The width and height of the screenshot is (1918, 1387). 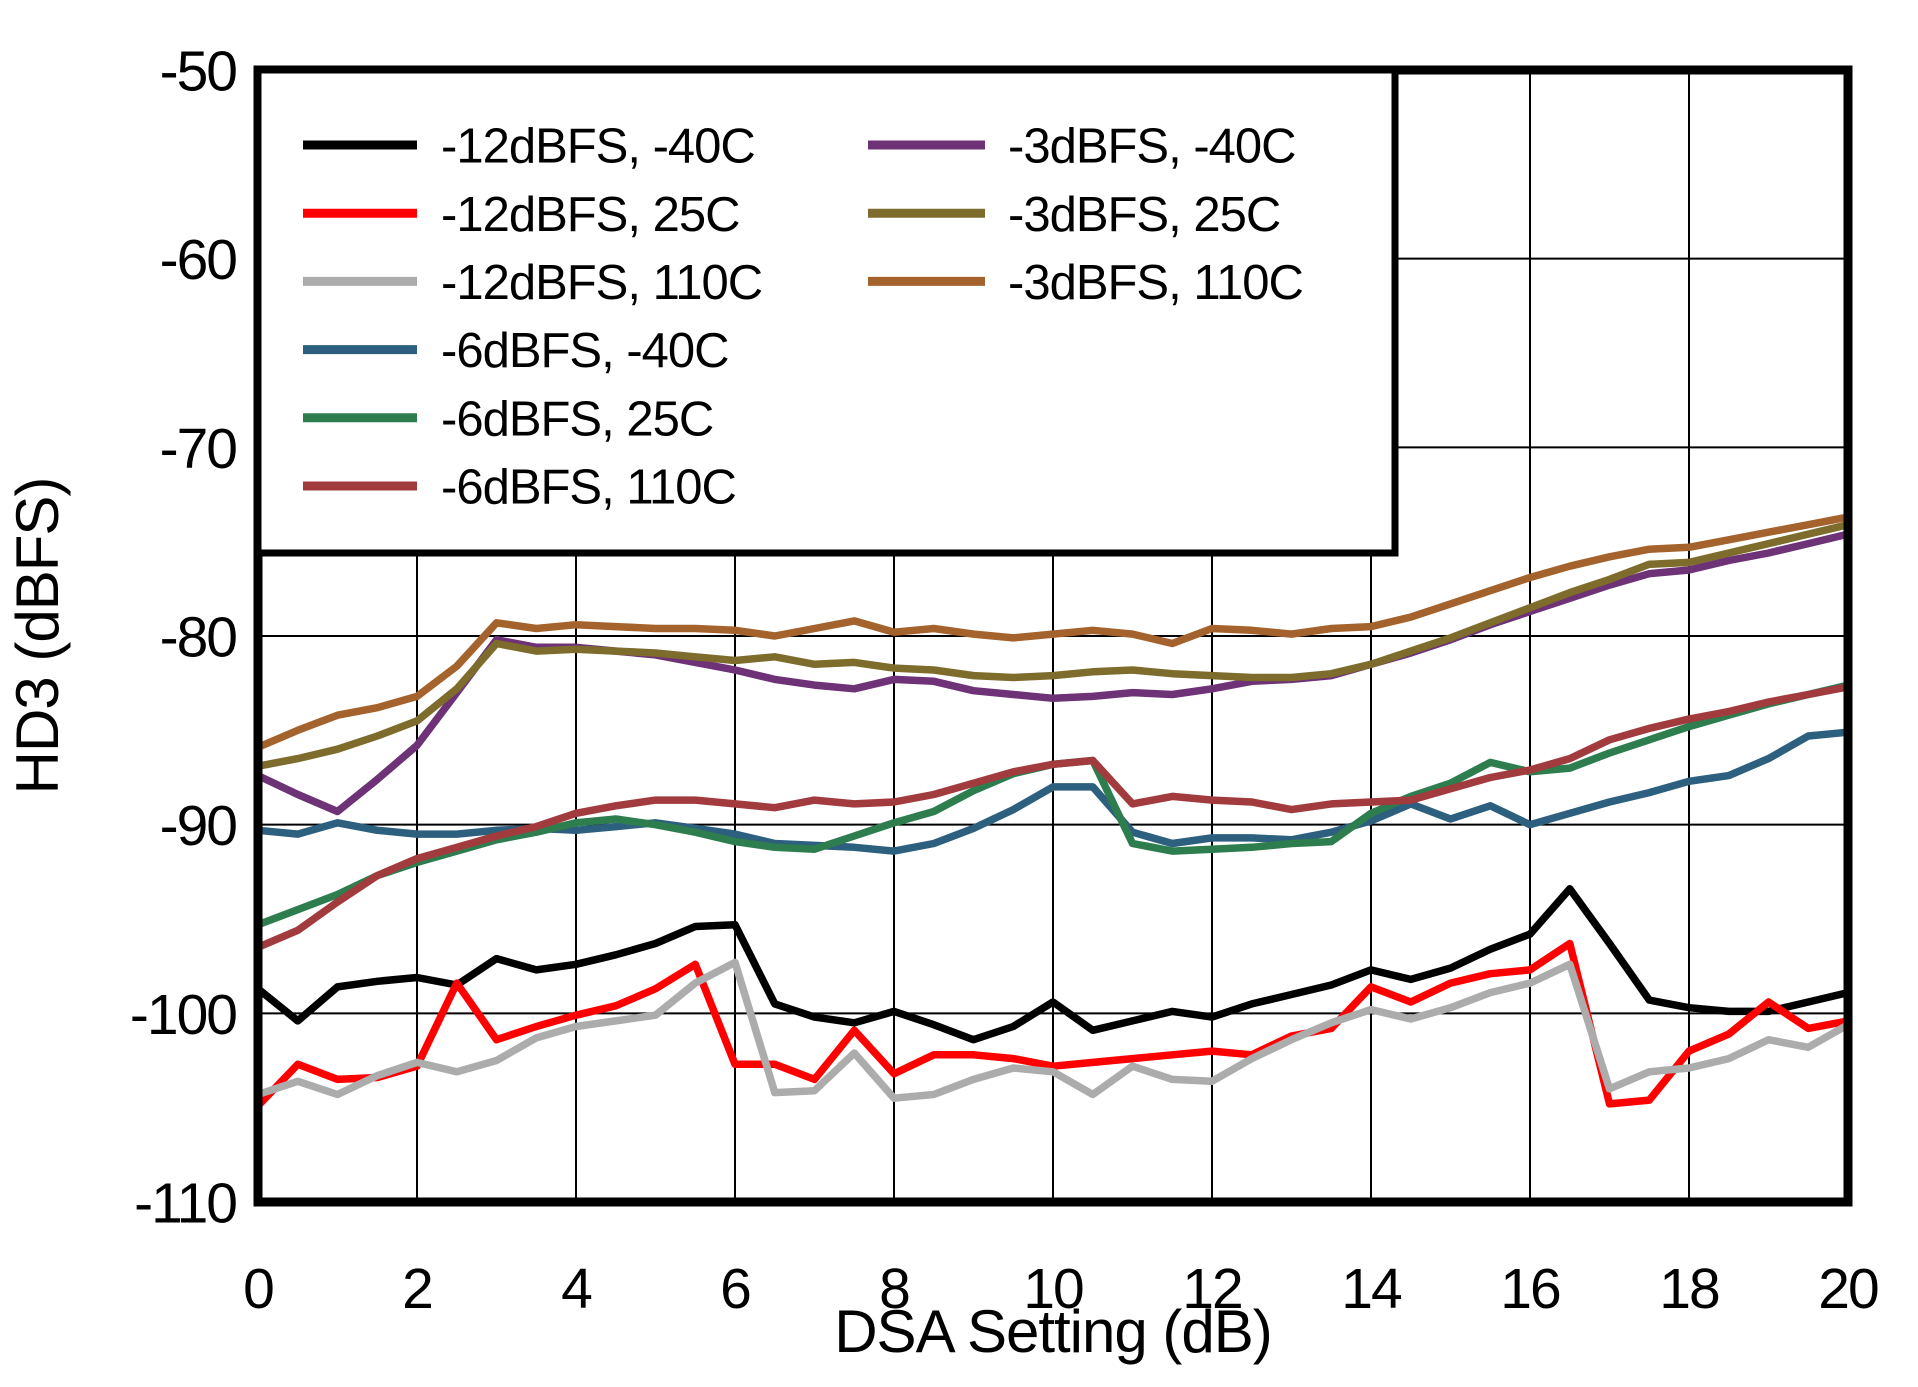 What do you see at coordinates (258, 1289) in the screenshot?
I see `x-tick-label-0: 0` at bounding box center [258, 1289].